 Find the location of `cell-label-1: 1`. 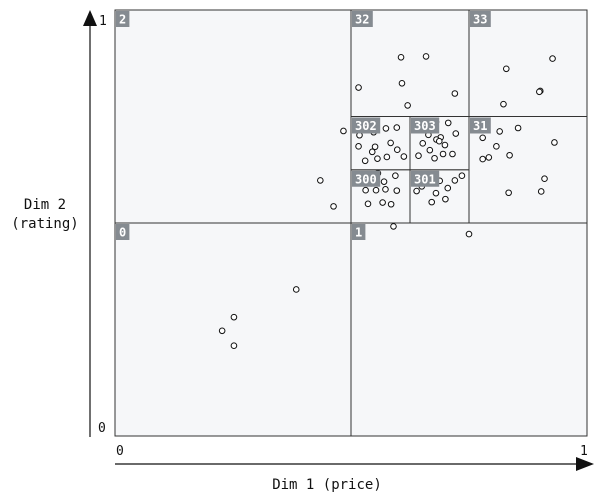

cell-label-1: 1 is located at coordinates (359, 232).